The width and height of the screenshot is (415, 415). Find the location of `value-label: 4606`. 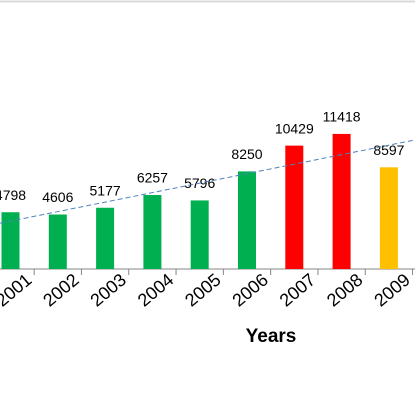

value-label: 4606 is located at coordinates (57, 197).